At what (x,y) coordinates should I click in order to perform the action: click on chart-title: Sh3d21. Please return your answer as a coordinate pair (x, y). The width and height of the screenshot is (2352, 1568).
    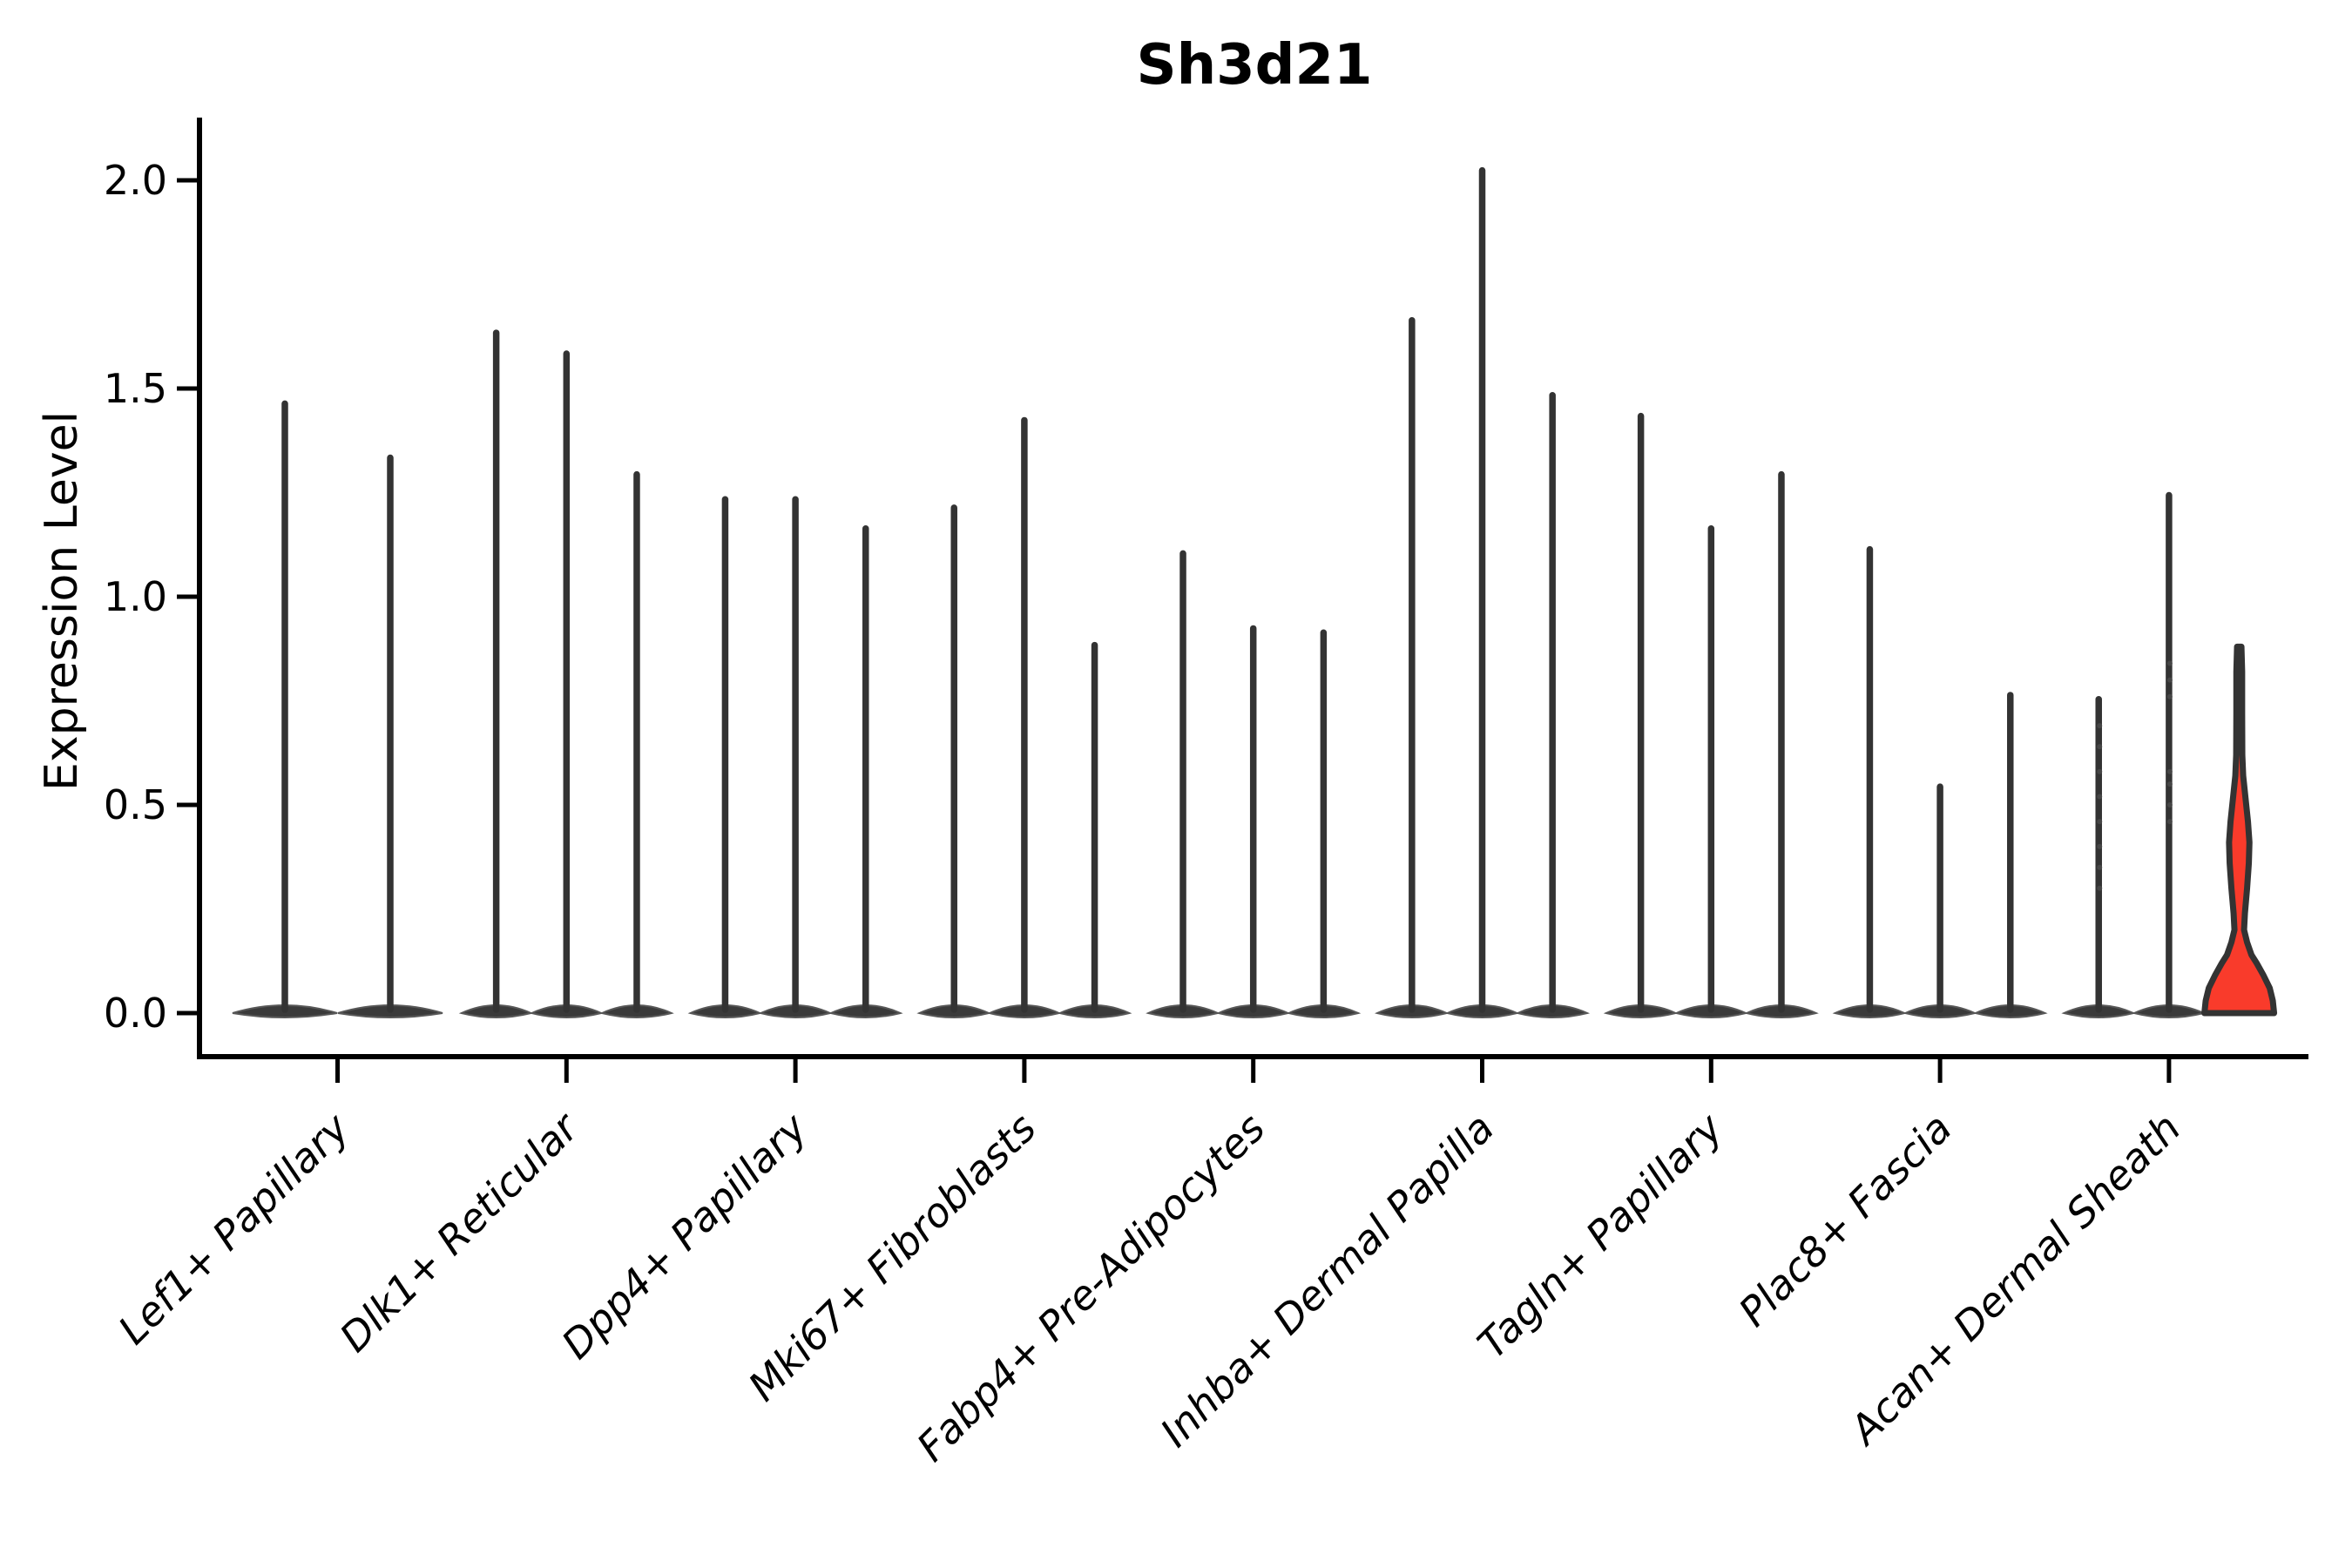
    Looking at the image, I should click on (1254, 66).